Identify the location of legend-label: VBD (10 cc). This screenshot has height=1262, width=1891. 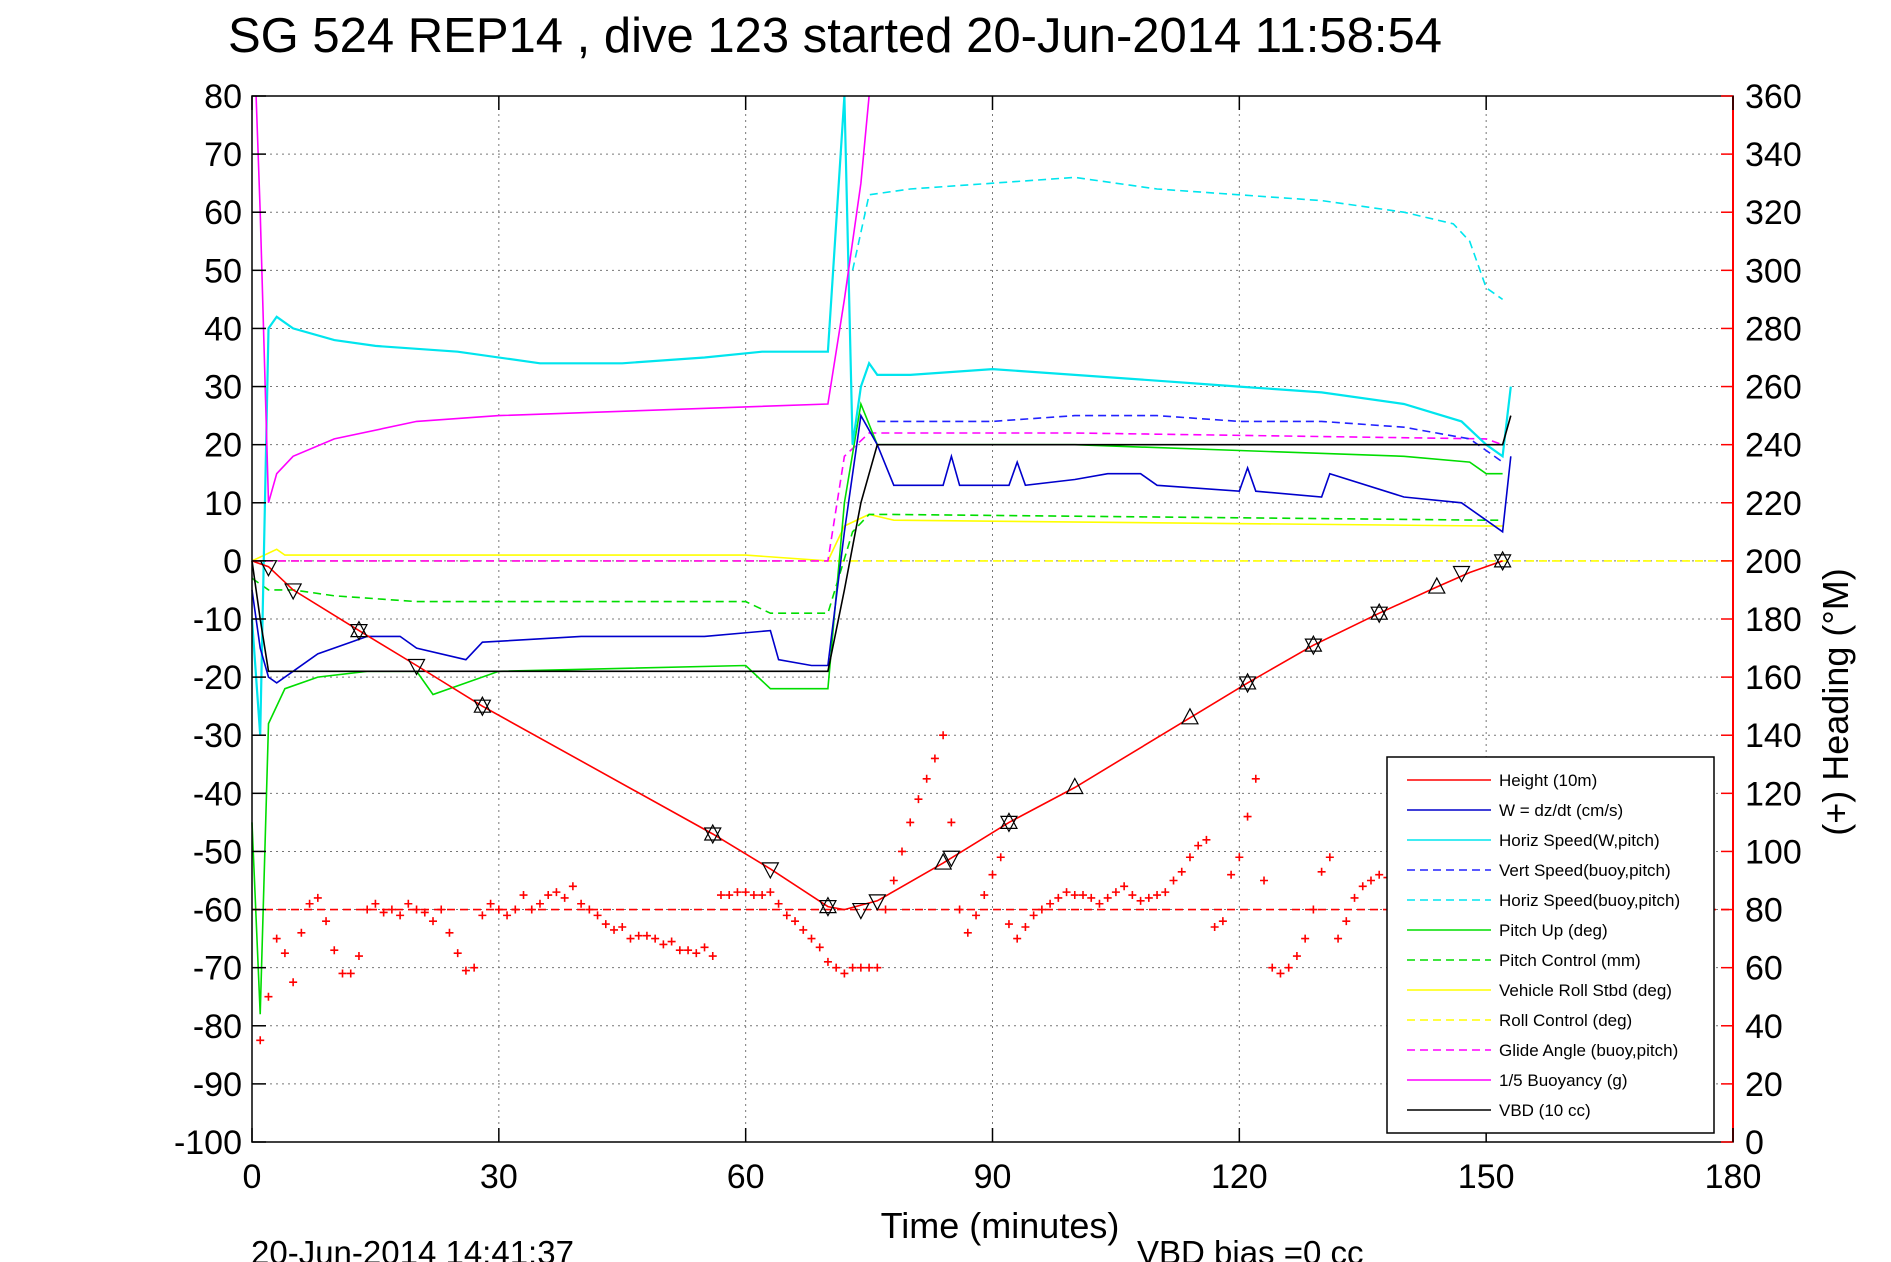
(1545, 1110).